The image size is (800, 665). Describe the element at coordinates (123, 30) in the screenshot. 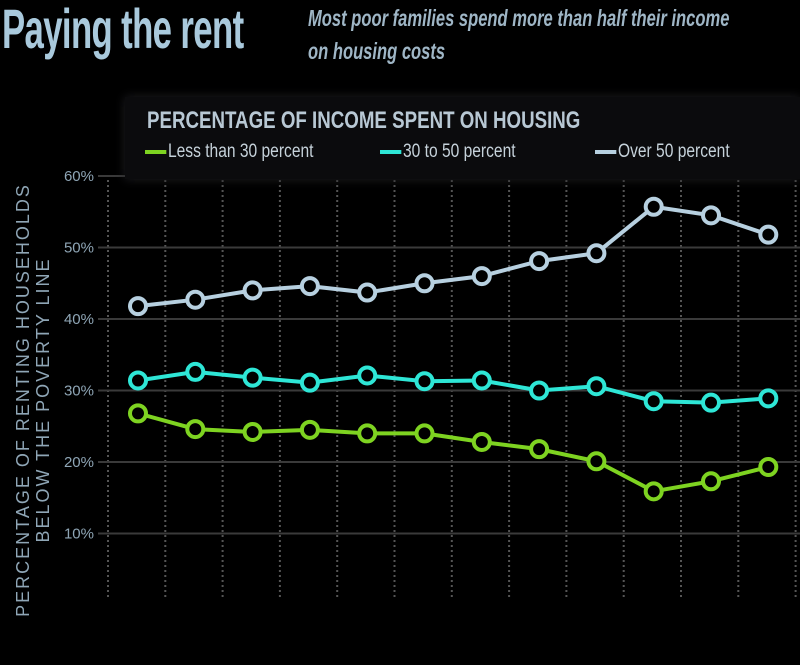

I see `chart-title: Paying the rent` at that location.